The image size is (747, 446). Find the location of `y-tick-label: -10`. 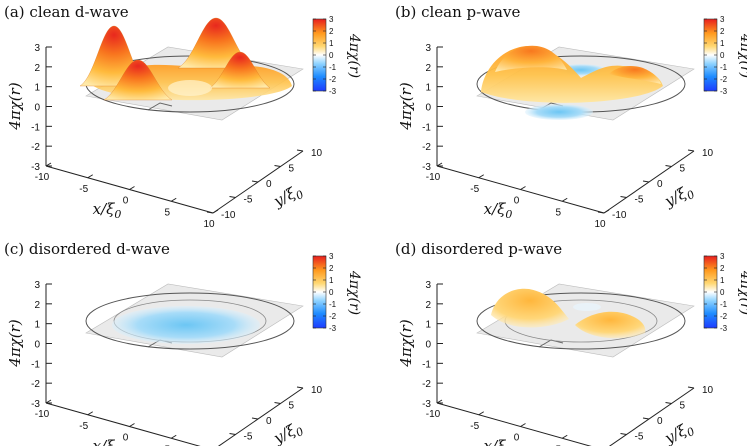

y-tick-label: -10 is located at coordinates (228, 215).